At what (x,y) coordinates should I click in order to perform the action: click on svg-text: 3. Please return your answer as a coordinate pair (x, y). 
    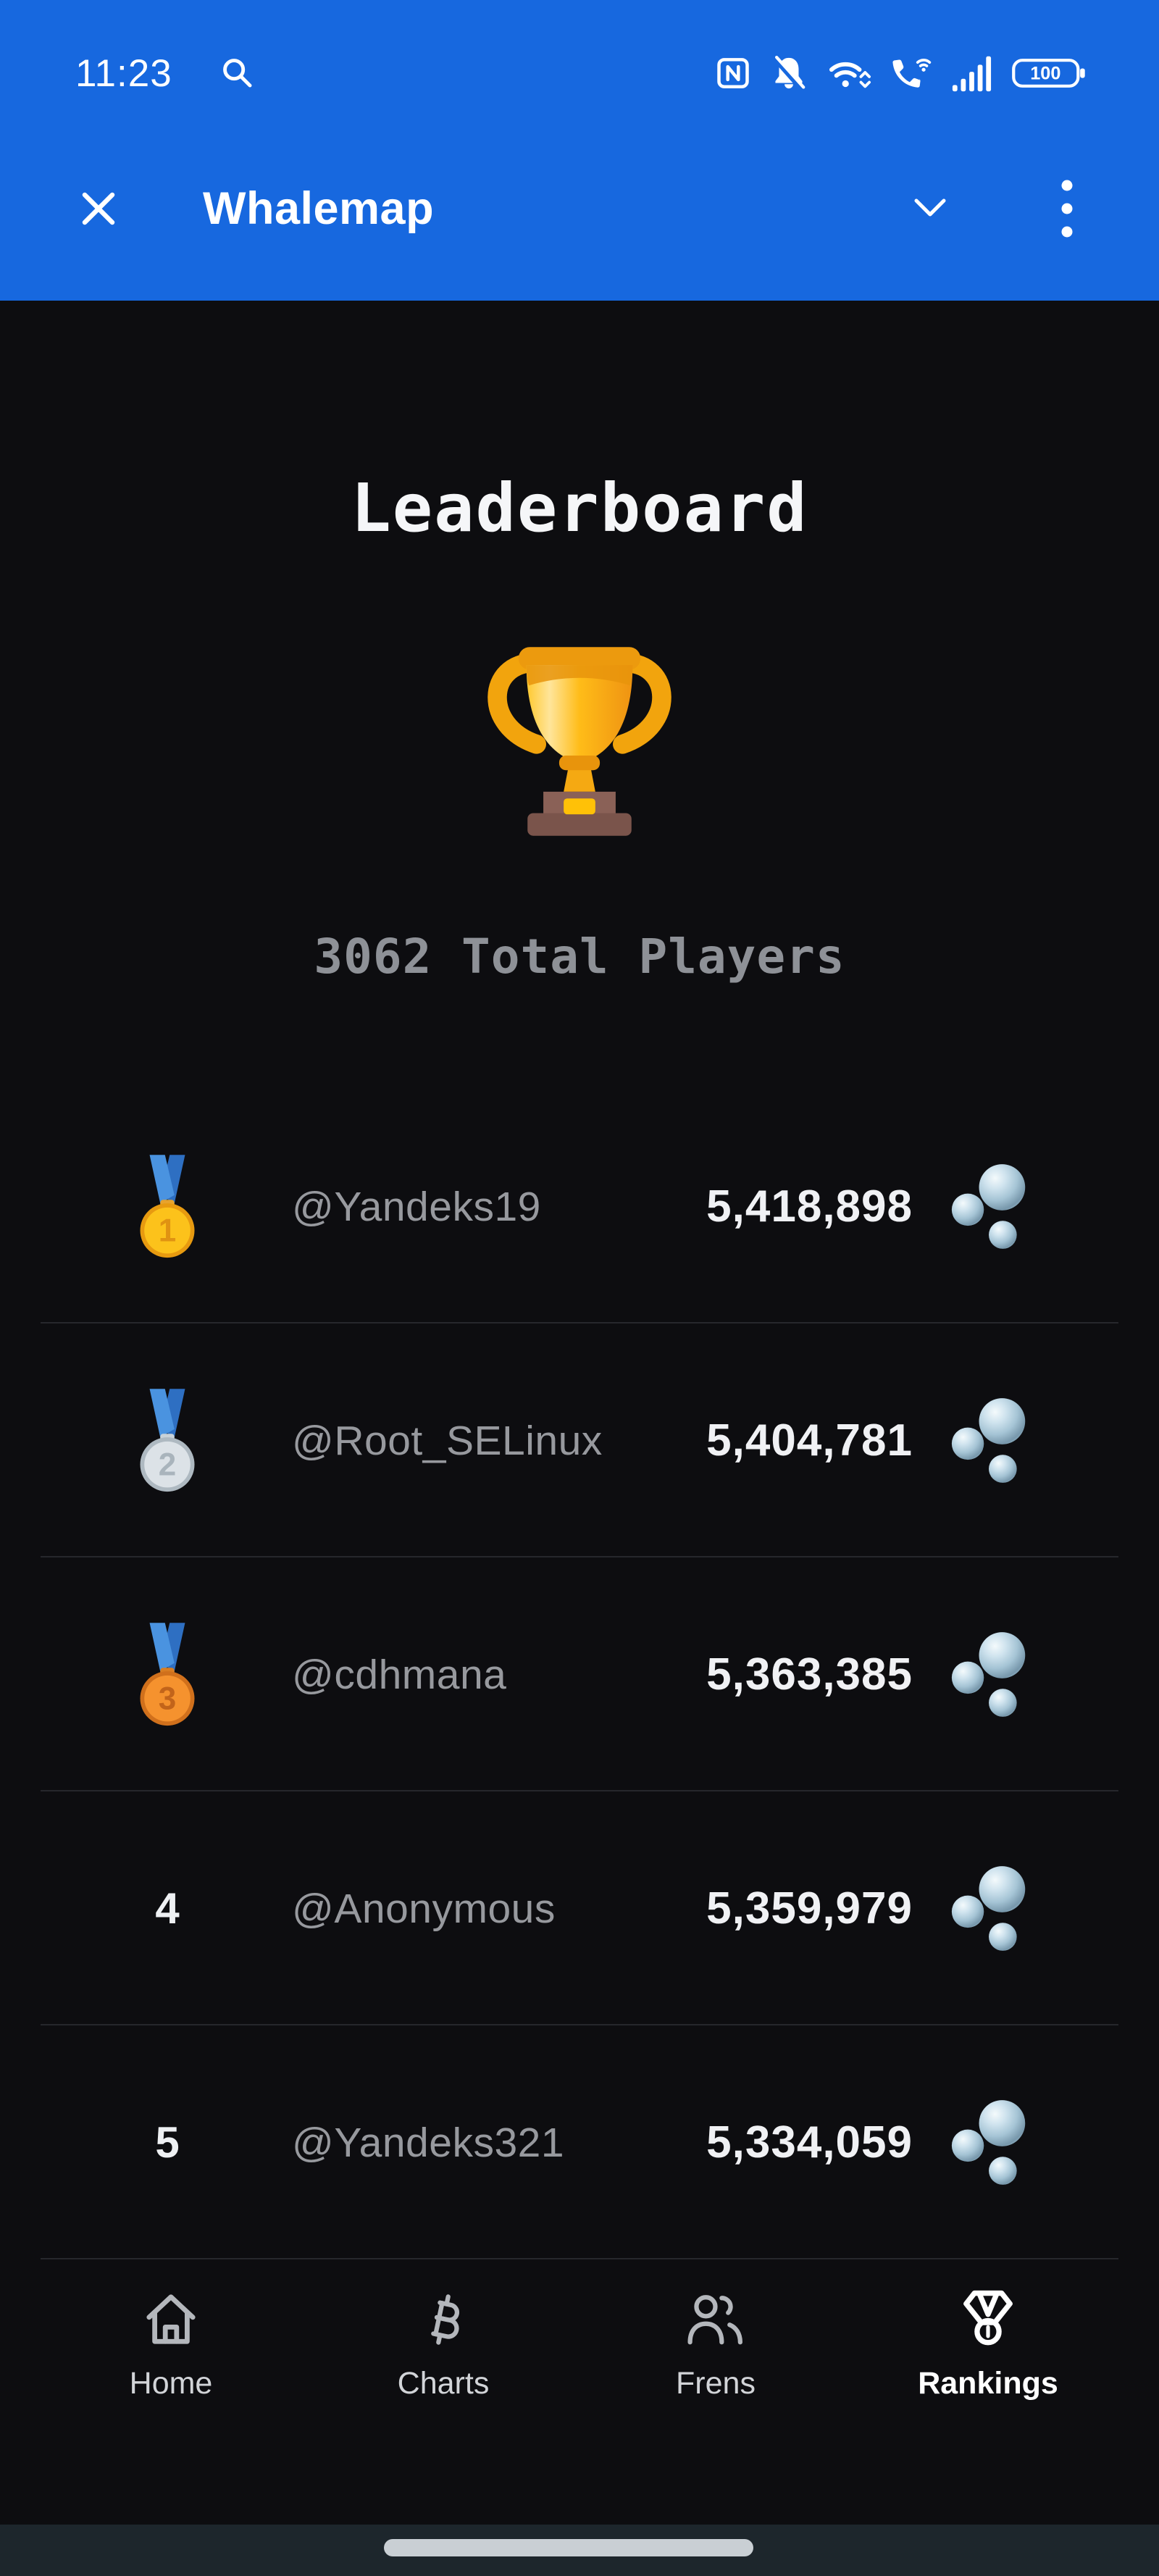
    Looking at the image, I should click on (167, 1698).